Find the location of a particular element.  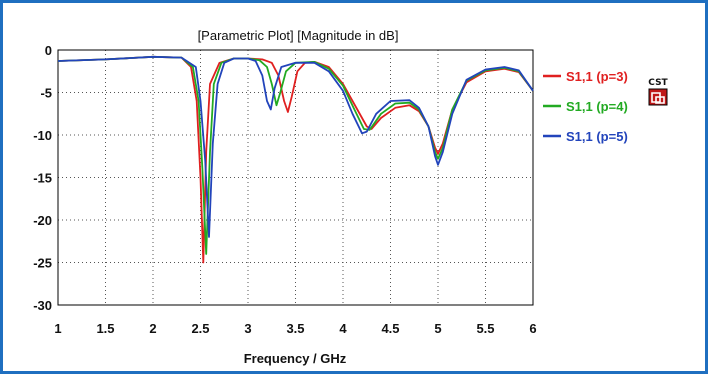

y-tick-label: -20 is located at coordinates (42, 220).